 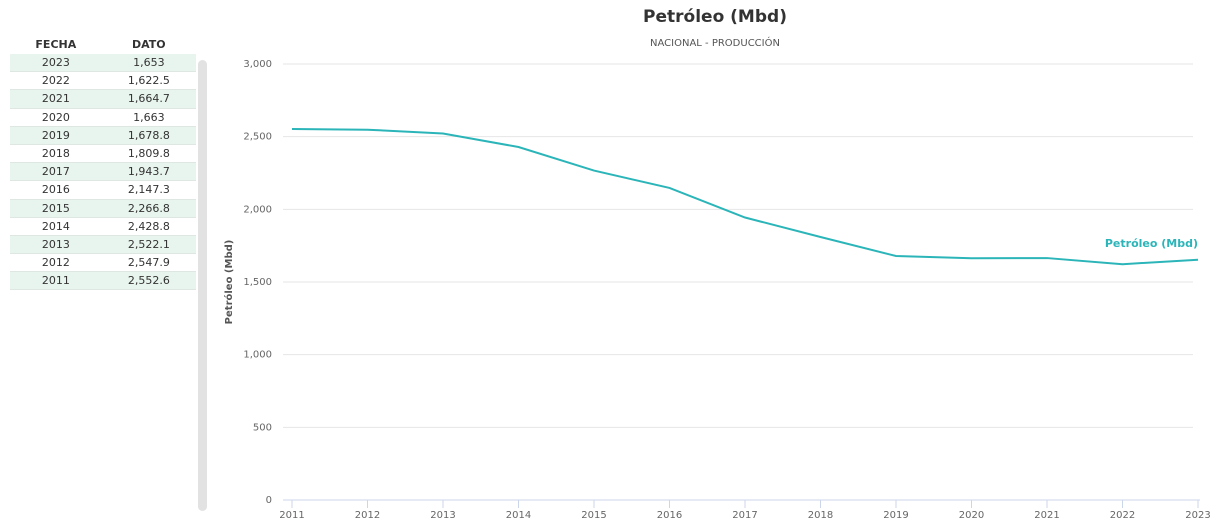 I want to click on table-cell: 2023, so click(x=56, y=63).